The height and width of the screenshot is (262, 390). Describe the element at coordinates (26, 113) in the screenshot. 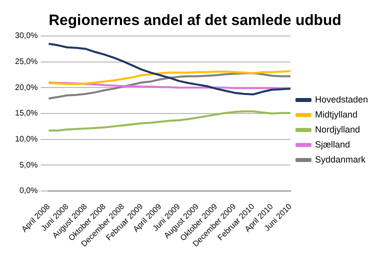

I see `y-tick-label: 15,0%` at that location.